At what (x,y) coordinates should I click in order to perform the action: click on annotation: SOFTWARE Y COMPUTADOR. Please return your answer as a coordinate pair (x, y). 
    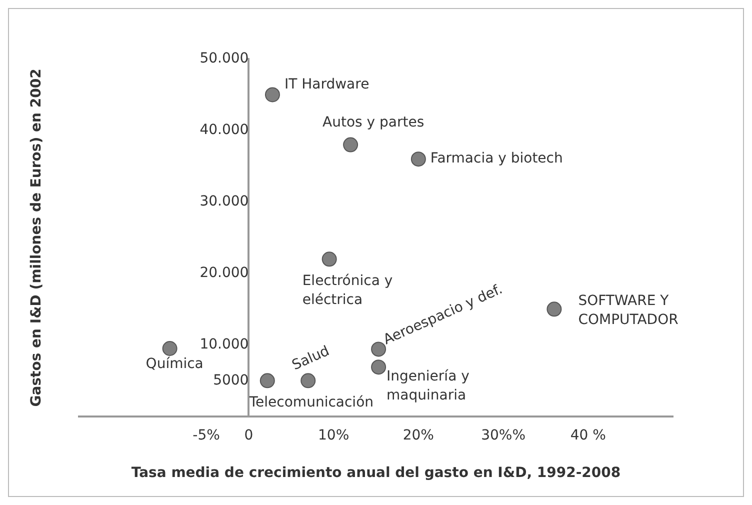
    Looking at the image, I should click on (628, 310).